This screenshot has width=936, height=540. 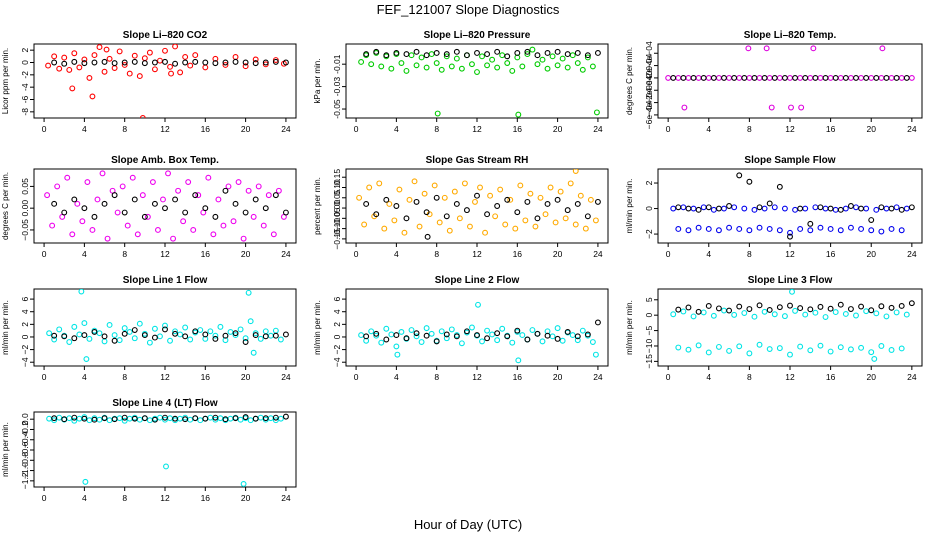 What do you see at coordinates (337, 239) in the screenshot?
I see `y-tick-label: −0.15` at bounding box center [337, 239].